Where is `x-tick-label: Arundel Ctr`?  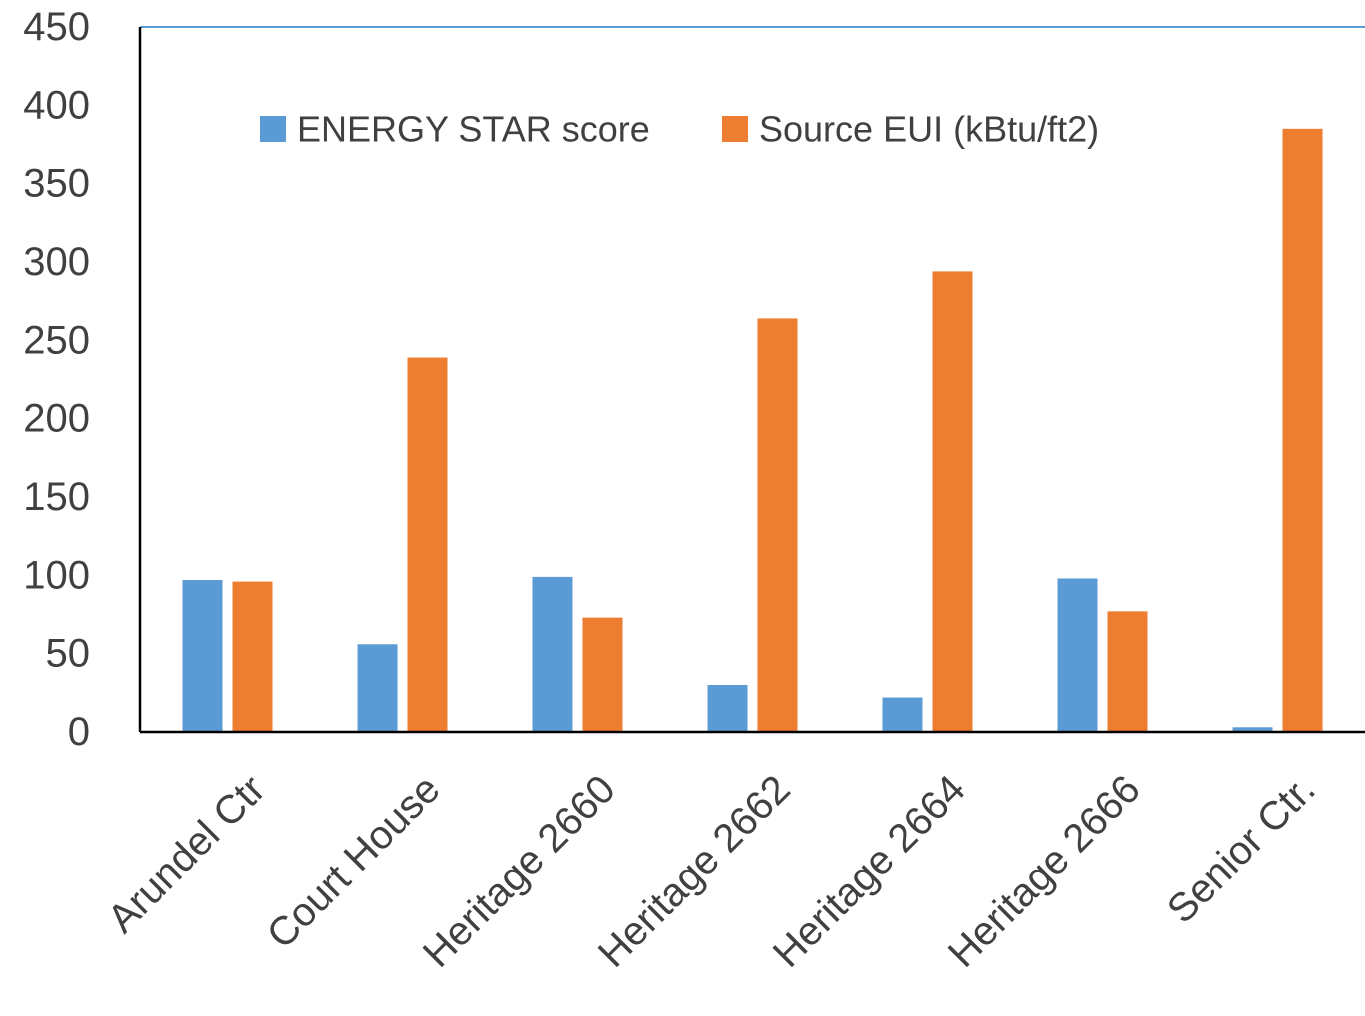
x-tick-label: Arundel Ctr is located at coordinates (186, 854).